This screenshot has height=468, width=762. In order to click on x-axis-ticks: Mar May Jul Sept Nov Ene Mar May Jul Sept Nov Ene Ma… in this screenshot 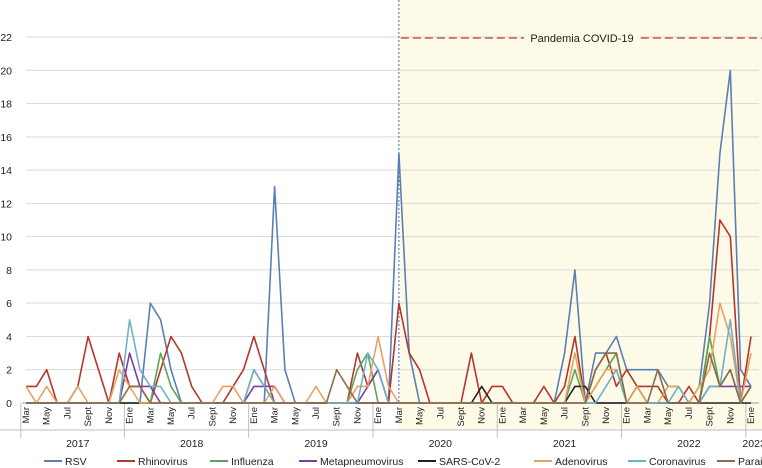, I will do `click(389, 417)`.